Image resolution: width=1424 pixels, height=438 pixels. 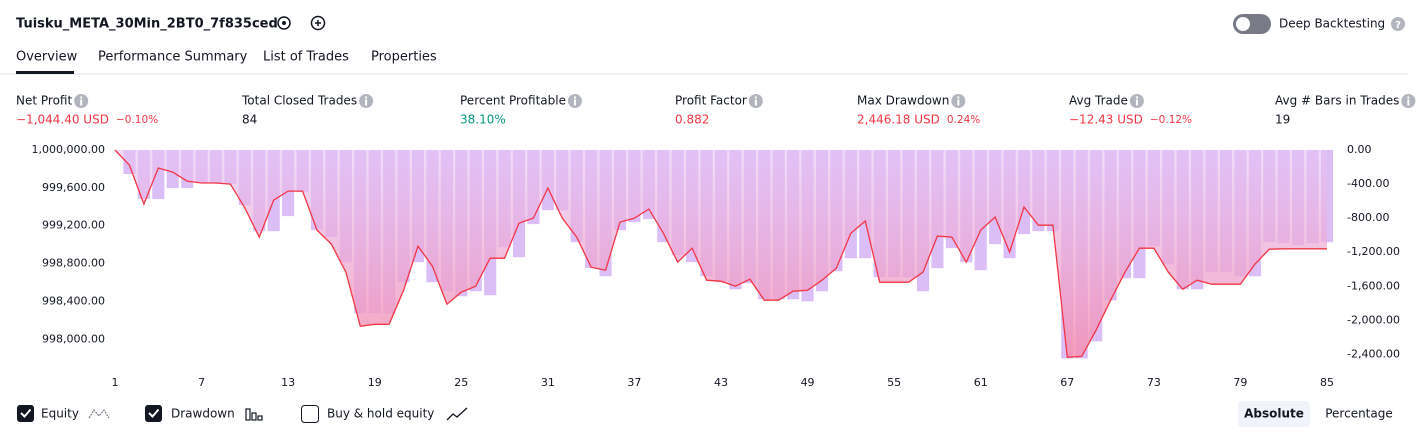 What do you see at coordinates (1359, 414) in the screenshot?
I see `percentage-button: Percentage` at bounding box center [1359, 414].